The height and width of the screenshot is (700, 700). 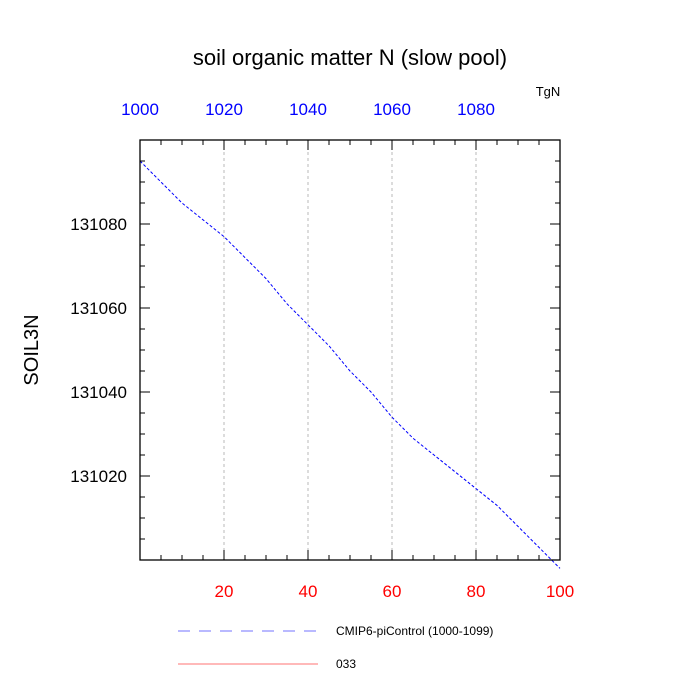 I want to click on legend: CMIP6-piControl (1000-1099) 033, so click(x=335, y=647).